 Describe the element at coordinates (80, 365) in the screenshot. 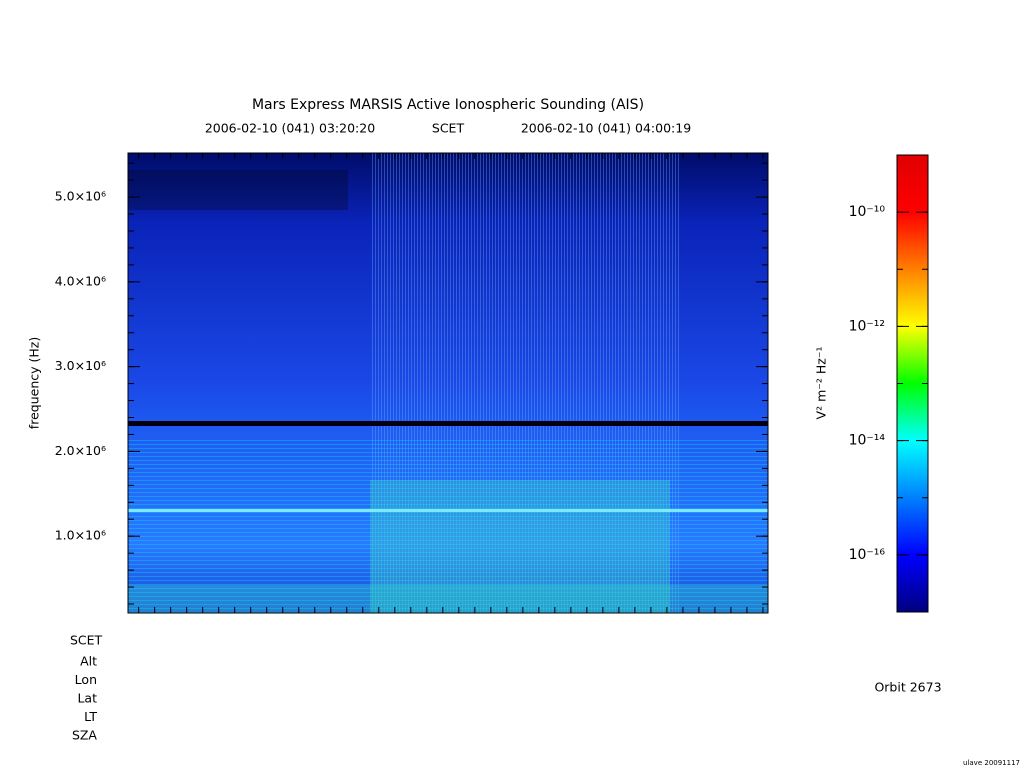

I see `y-tick-label: 3.0×10⁶` at that location.